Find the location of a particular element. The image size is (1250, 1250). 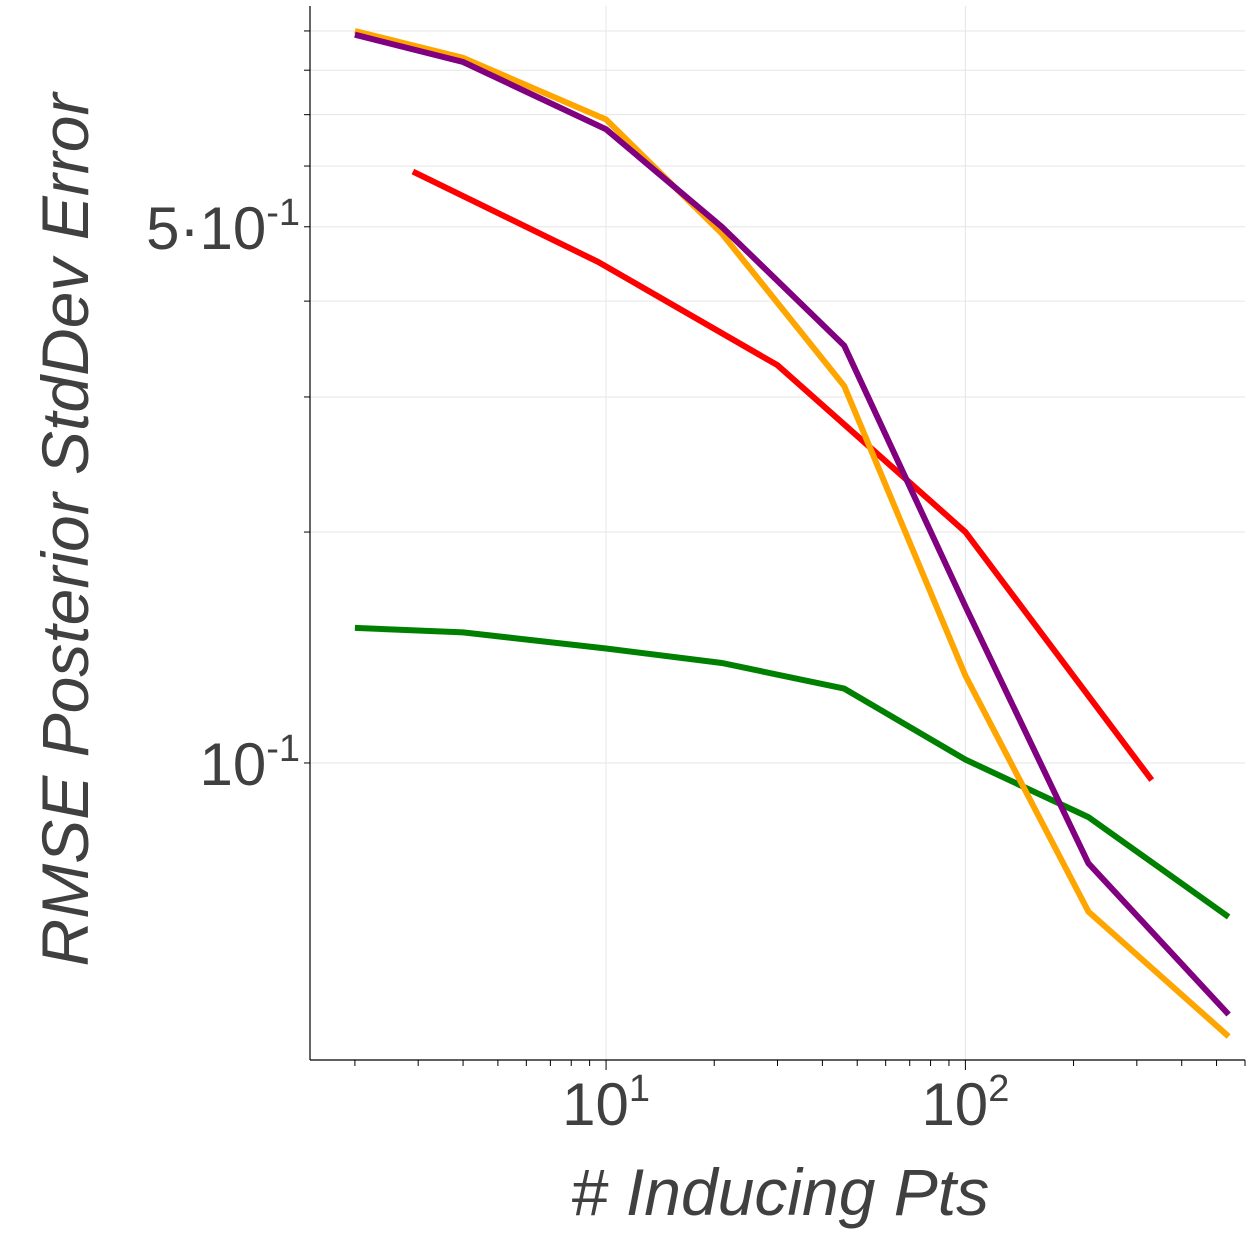

x-axis-title: # Inducing Pts is located at coordinates (780, 1192).